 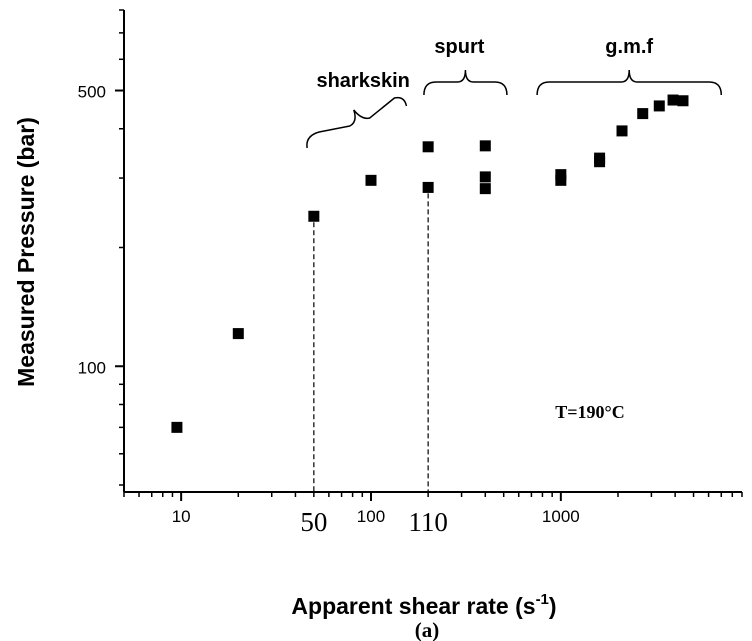 What do you see at coordinates (181, 516) in the screenshot?
I see `x-tick-label: 10` at bounding box center [181, 516].